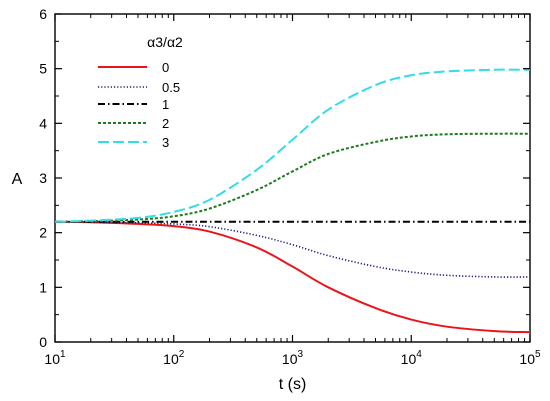 The height and width of the screenshot is (401, 550). What do you see at coordinates (165, 42) in the screenshot?
I see `legend-title: α3/α2` at bounding box center [165, 42].